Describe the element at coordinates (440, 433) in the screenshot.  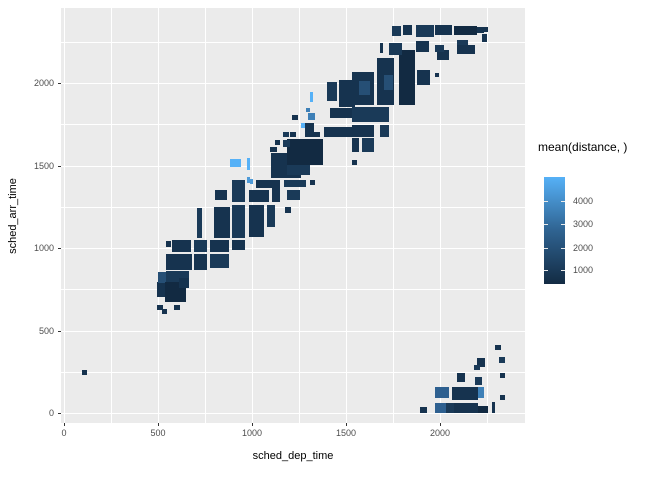
I see `x-tick-label: 2000` at that location.